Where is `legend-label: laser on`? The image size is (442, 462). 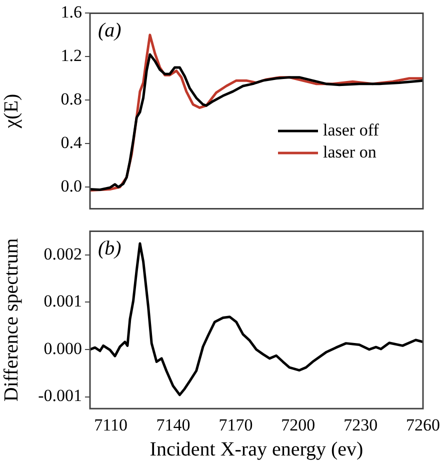
legend-label: laser on is located at coordinates (350, 152).